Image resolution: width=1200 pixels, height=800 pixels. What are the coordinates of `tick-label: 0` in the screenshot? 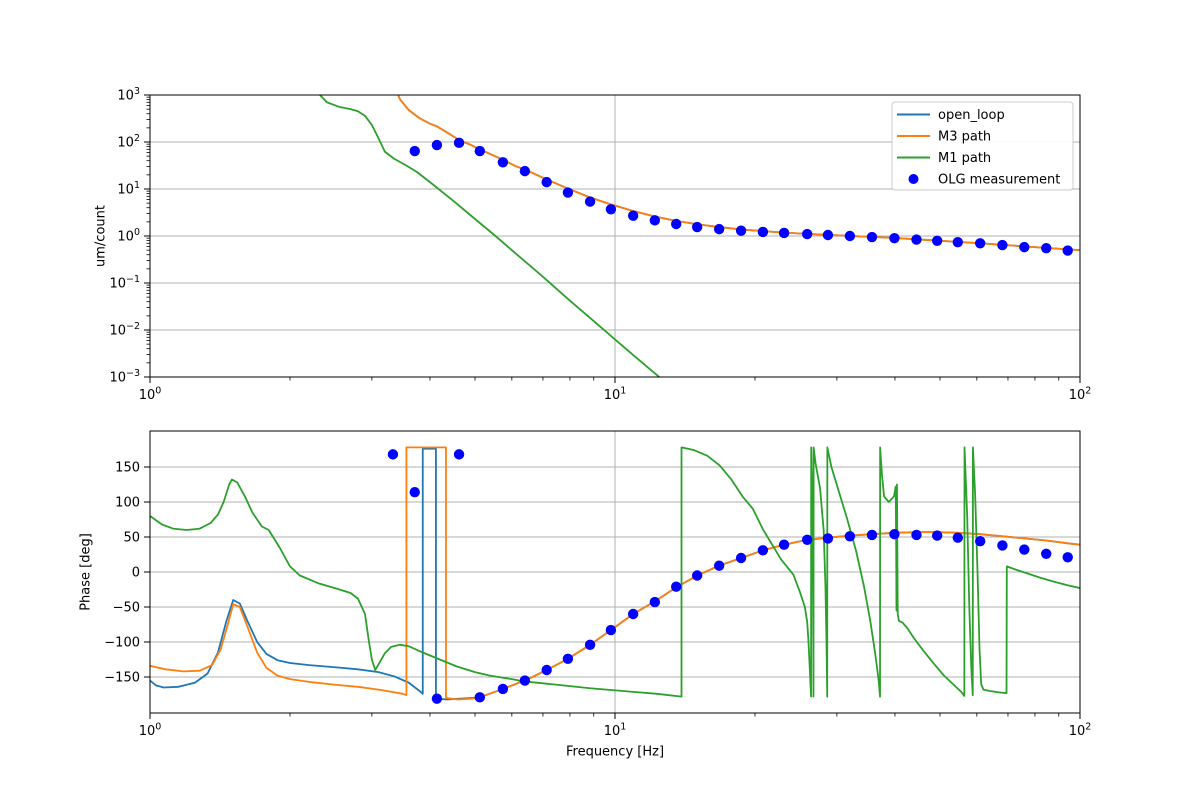 It's located at (136, 573).